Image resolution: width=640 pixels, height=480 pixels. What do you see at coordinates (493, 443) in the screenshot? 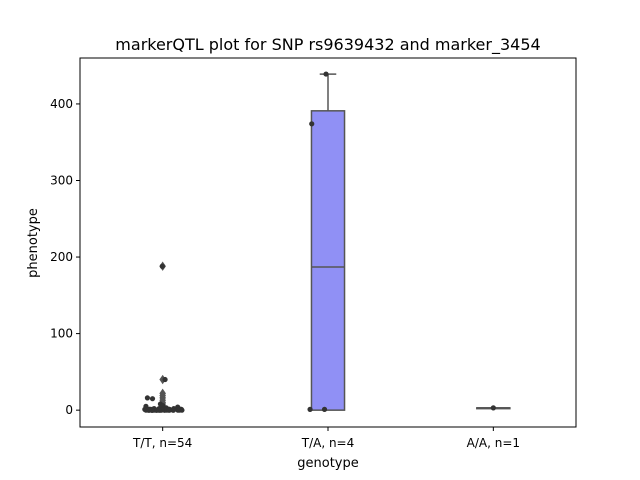
I see `x-tick-label: A/A, n=1` at bounding box center [493, 443].